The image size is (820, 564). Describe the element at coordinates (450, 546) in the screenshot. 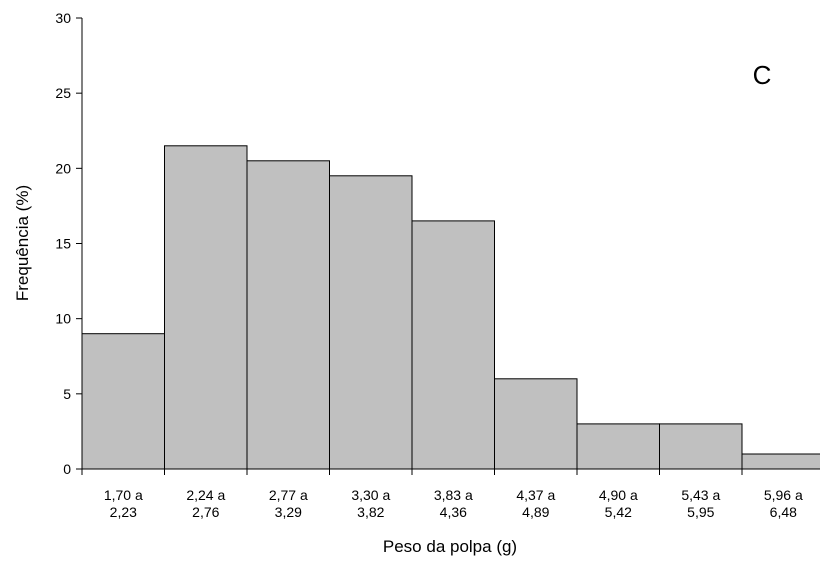

I see `x-axis-title: Peso da polpa (g)` at that location.